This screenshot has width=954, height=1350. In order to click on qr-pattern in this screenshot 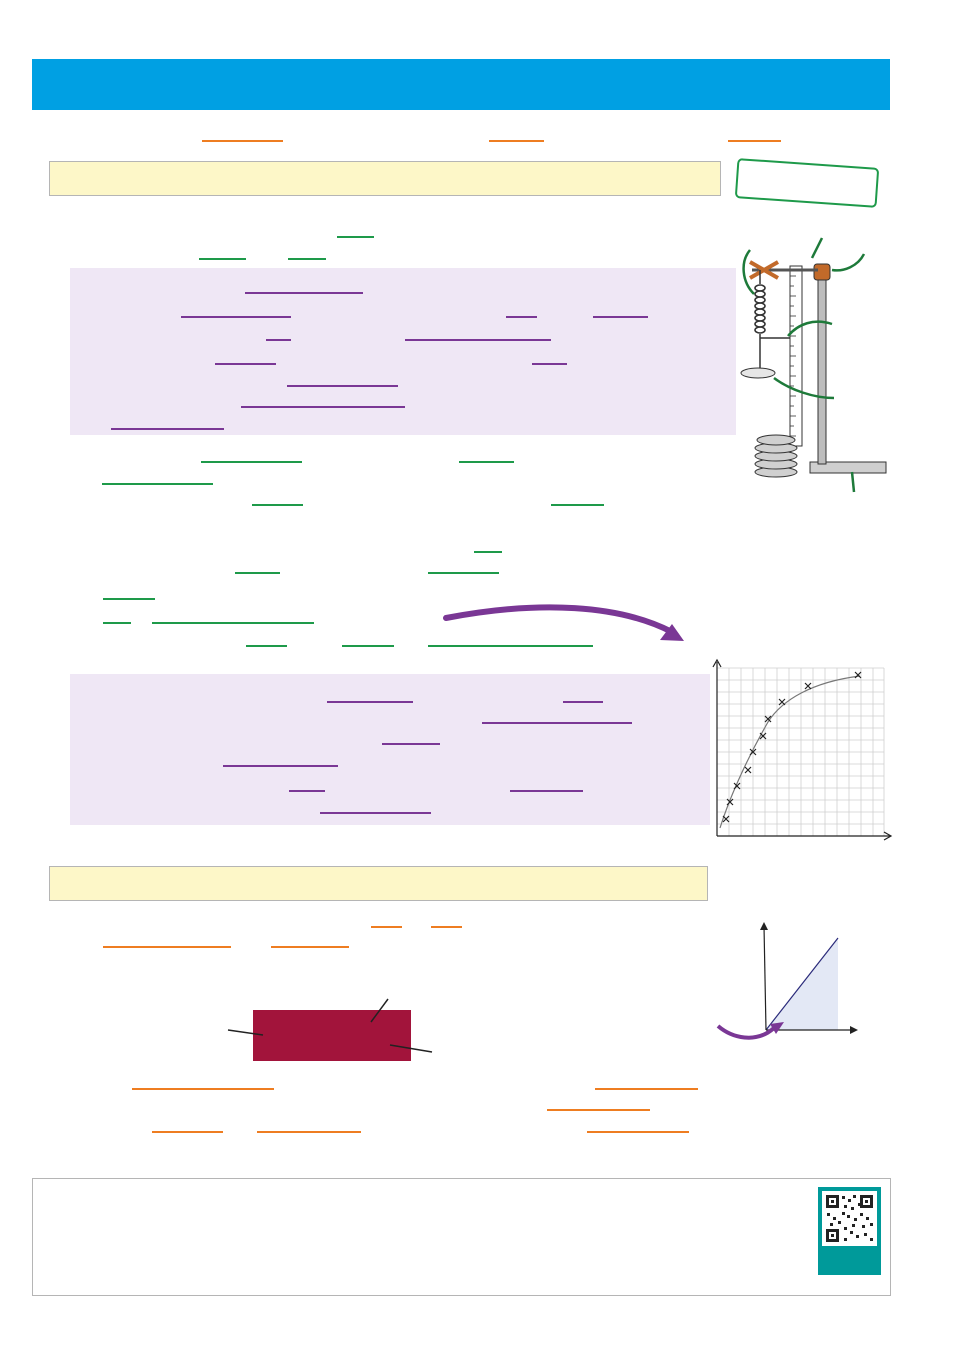, I will do `click(849, 1218)`.